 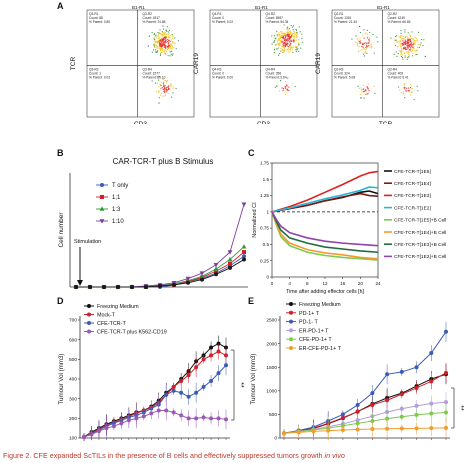 I want to click on chart-e-legend-marker, so click(x=291, y=330).